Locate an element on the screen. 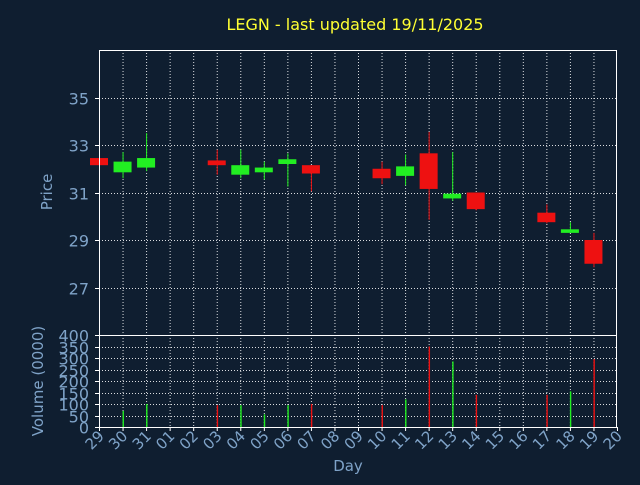 The height and width of the screenshot is (485, 640). price-tick-label: 35 is located at coordinates (79, 99).